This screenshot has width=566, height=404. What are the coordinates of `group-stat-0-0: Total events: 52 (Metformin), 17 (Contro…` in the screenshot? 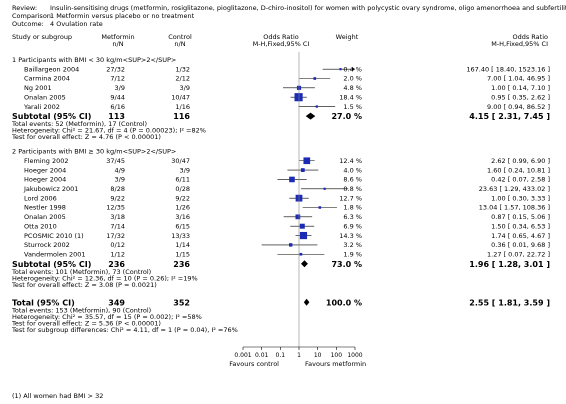 It's located at (79, 124).